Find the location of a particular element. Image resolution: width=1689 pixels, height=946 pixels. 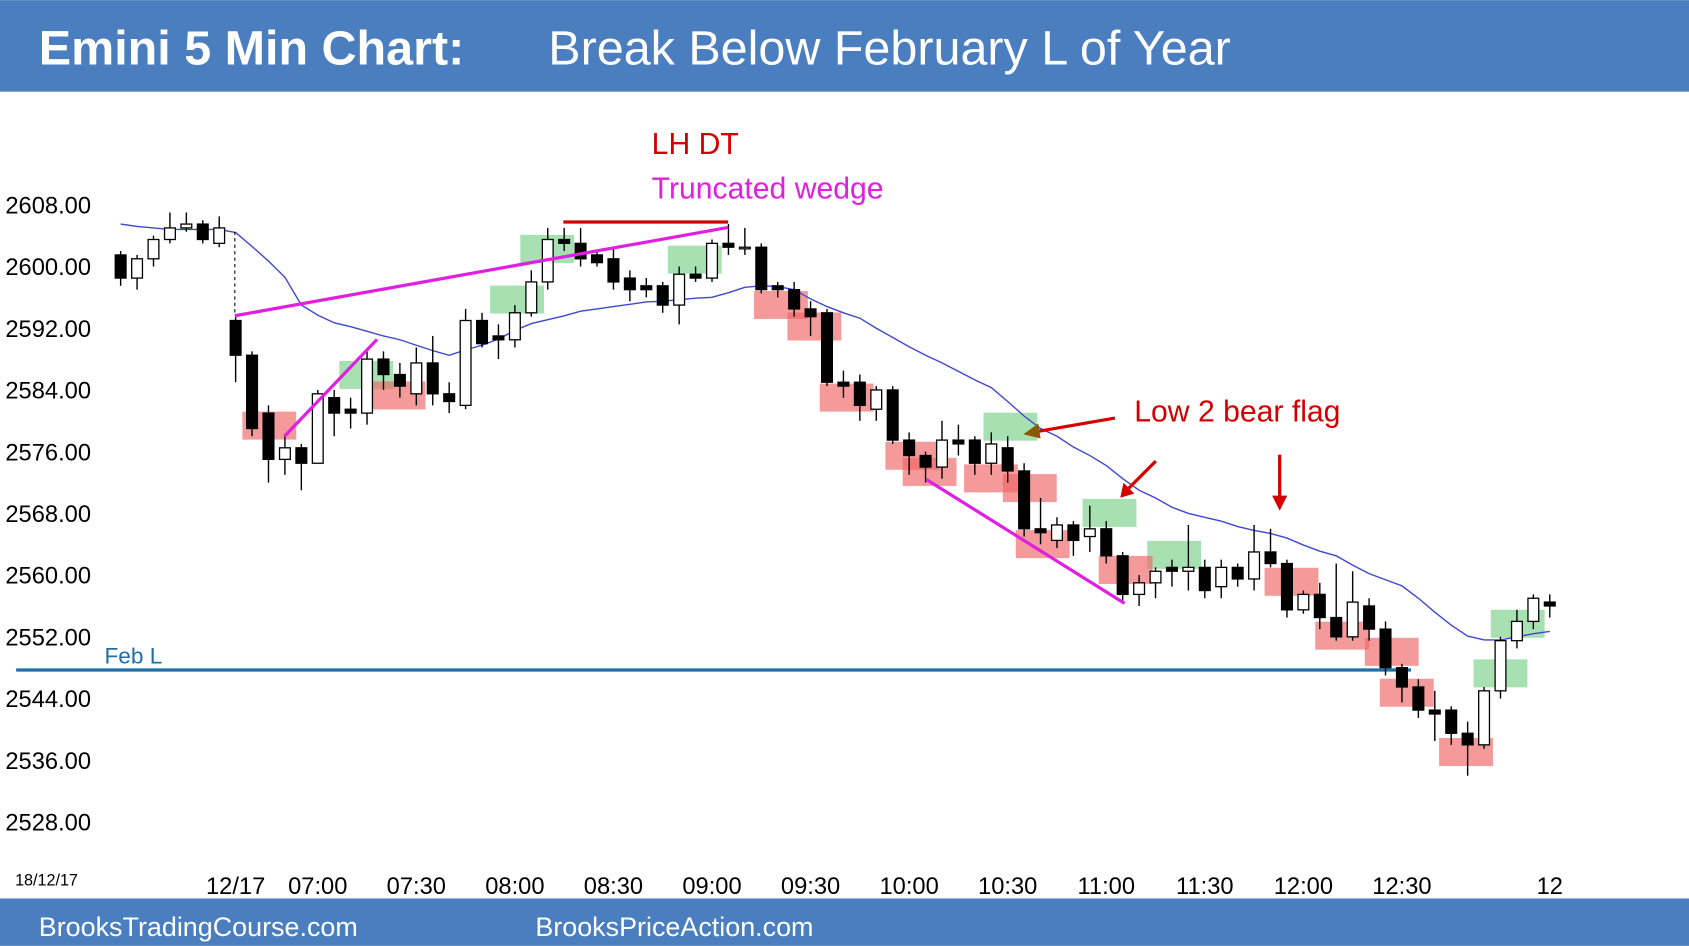

chart-title: Emini 5 Min Chart: is located at coordinates (251, 49).